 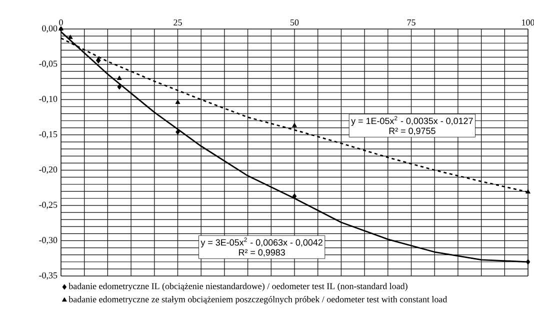 I want to click on x-tick-label: 100, so click(x=528, y=22).